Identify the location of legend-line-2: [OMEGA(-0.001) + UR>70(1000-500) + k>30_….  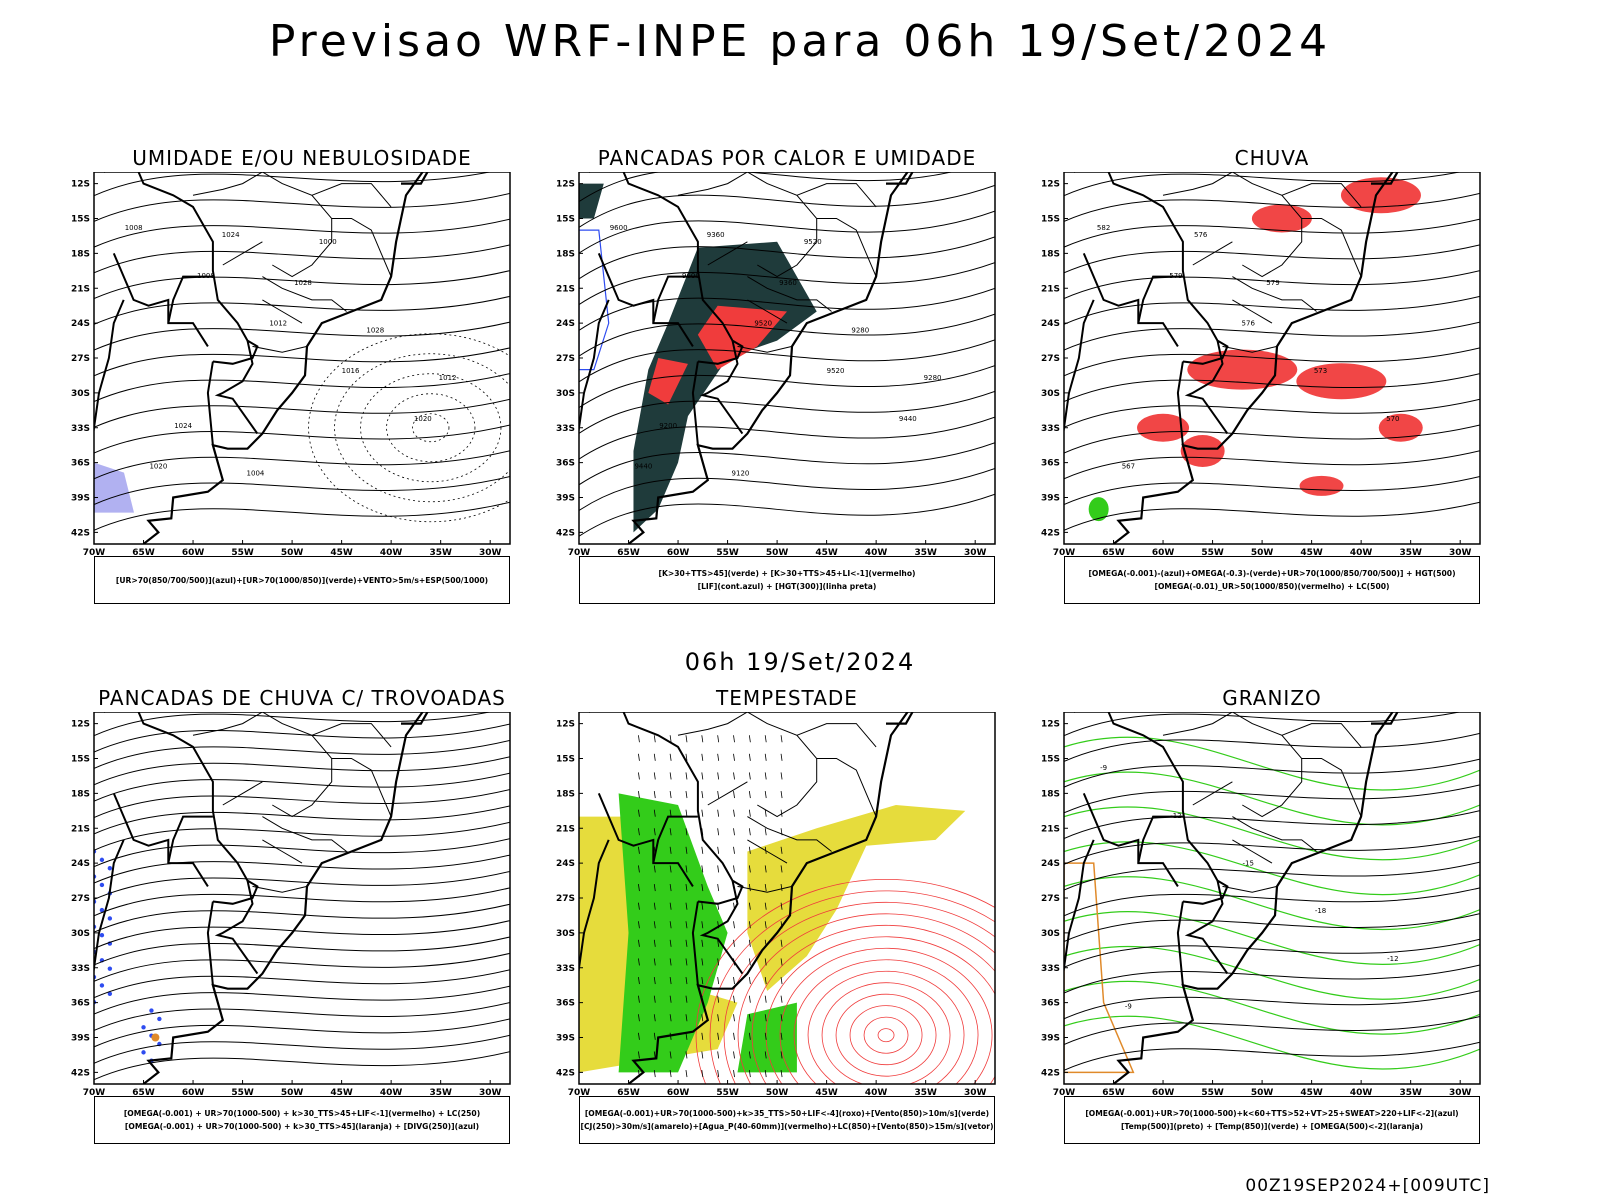
(302, 1126).